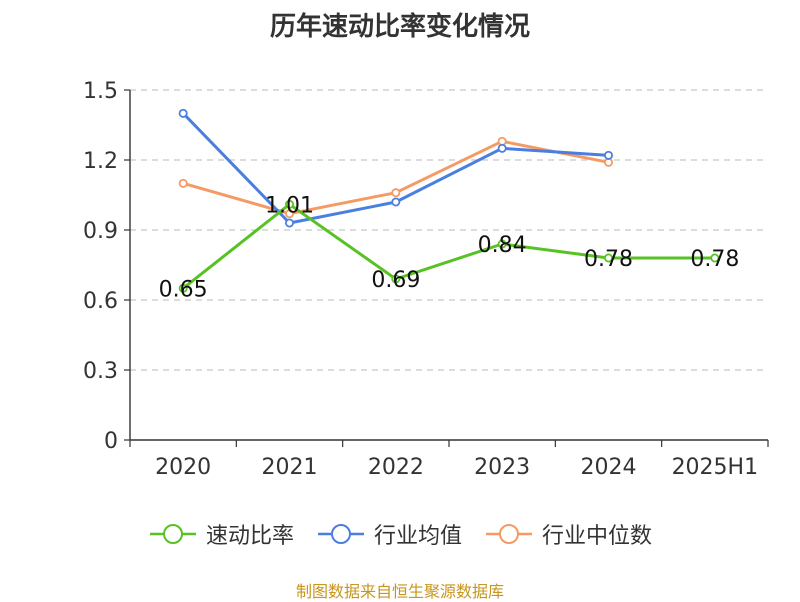 The image size is (800, 602). Describe the element at coordinates (396, 467) in the screenshot. I see `x-tick-label: 2022` at that location.